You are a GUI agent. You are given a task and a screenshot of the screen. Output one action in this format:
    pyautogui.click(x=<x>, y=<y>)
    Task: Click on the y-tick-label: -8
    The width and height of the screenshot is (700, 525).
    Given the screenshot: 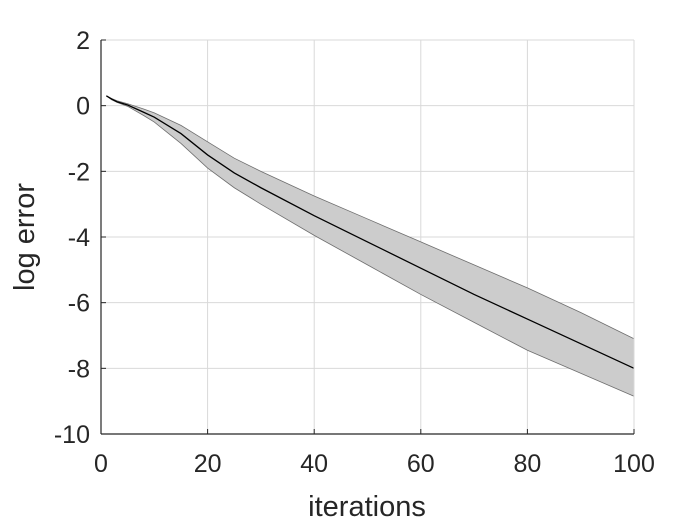 What is the action you would take?
    pyautogui.click(x=79, y=369)
    